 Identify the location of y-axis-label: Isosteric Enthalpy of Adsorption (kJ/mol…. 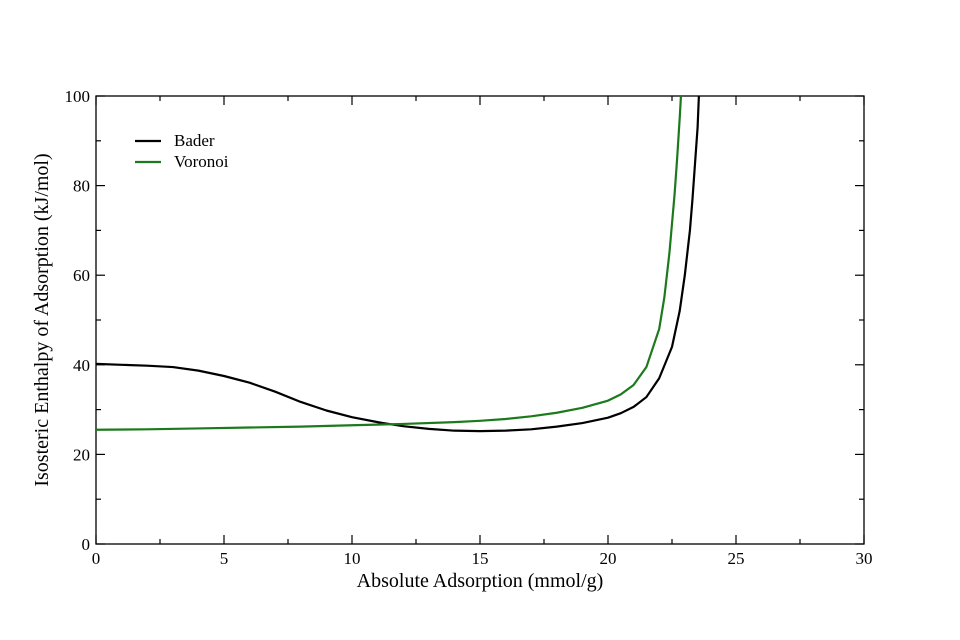
(42, 319).